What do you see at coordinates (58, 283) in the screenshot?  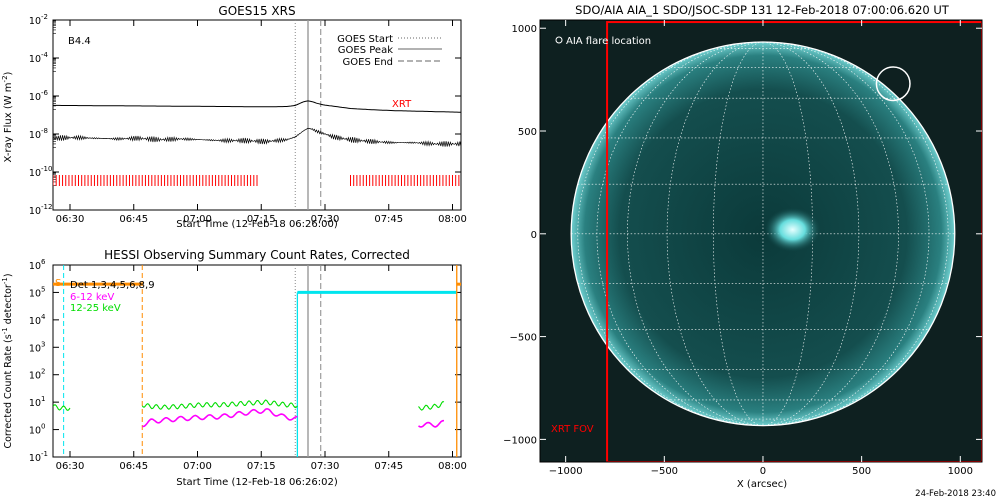 I see `hessi-legend-prefix: S` at bounding box center [58, 283].